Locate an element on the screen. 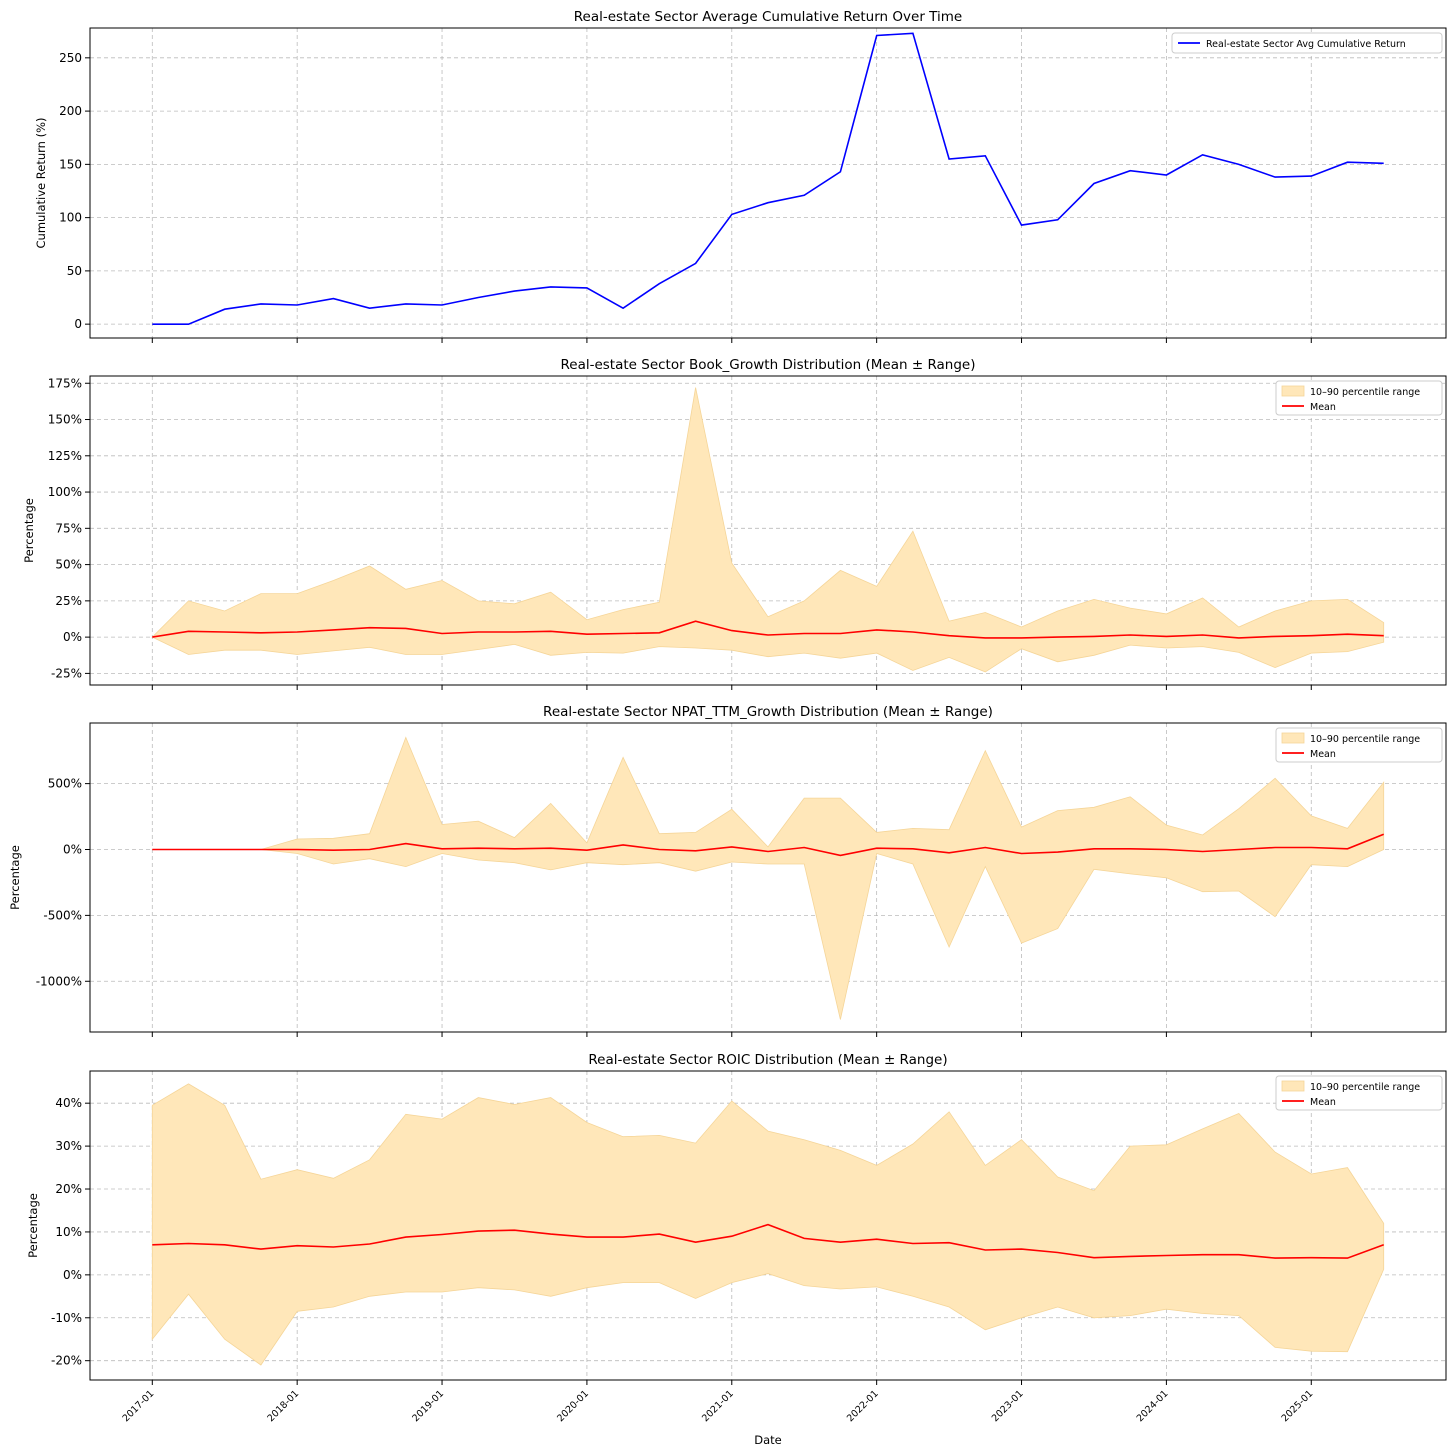 The width and height of the screenshot is (1456, 1456). y-tick-label: 125% is located at coordinates (65, 456).